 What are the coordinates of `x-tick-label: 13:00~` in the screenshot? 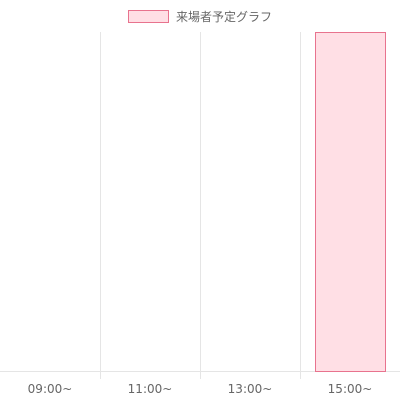 It's located at (250, 389).